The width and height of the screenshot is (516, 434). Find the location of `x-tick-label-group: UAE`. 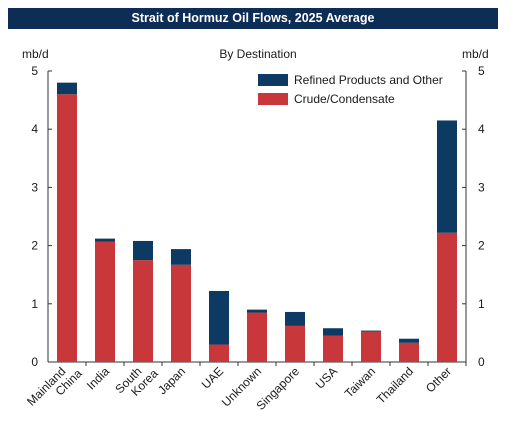

x-tick-label-group: UAE is located at coordinates (212, 377).